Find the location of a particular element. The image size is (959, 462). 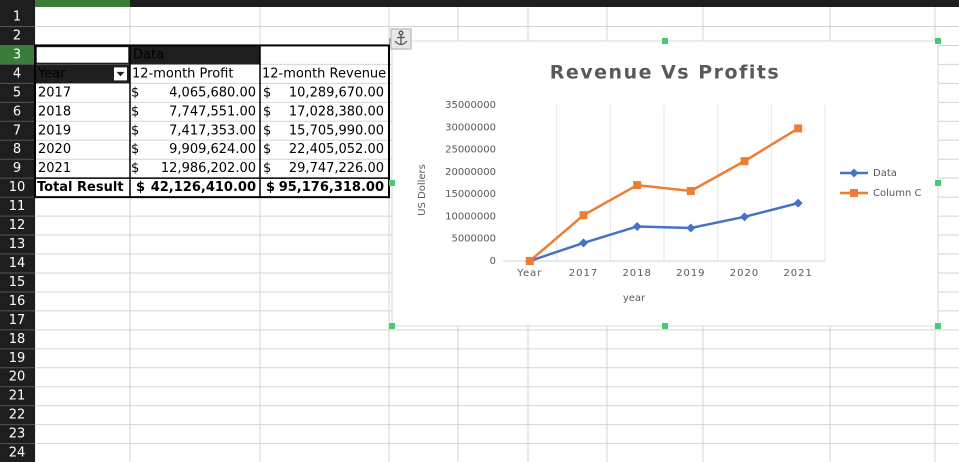

pivot-cell: Total Result is located at coordinates (80, 187).